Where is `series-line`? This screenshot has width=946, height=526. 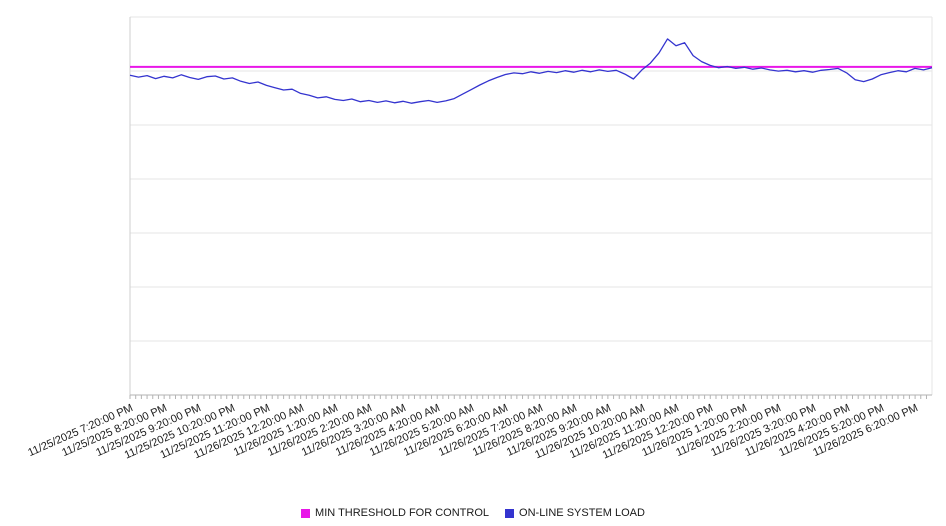
series-line is located at coordinates (531, 71).